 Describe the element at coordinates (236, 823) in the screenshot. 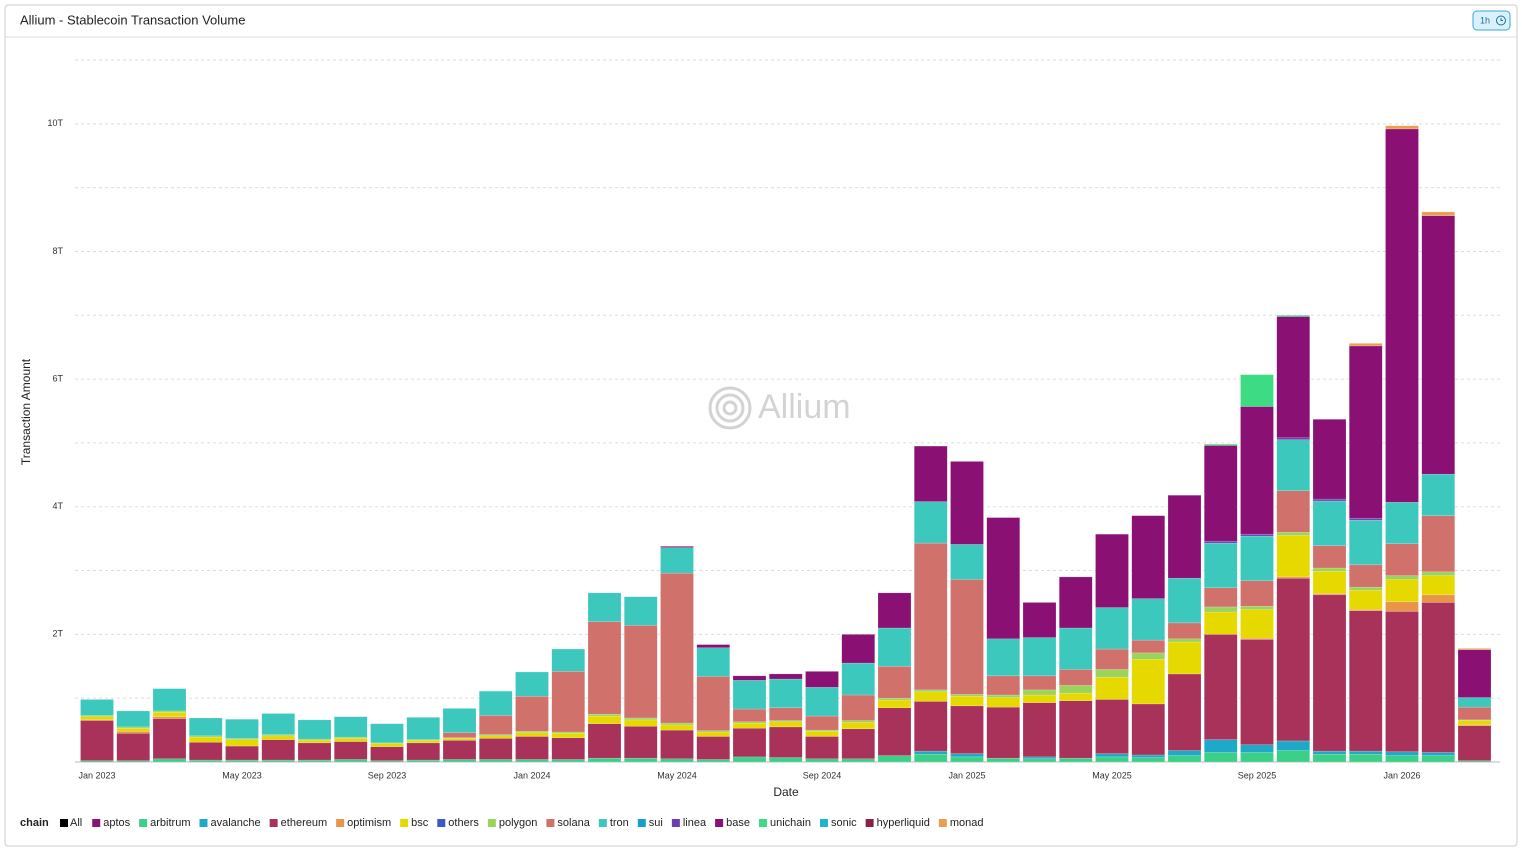

I see `legend-label: avalanche` at that location.